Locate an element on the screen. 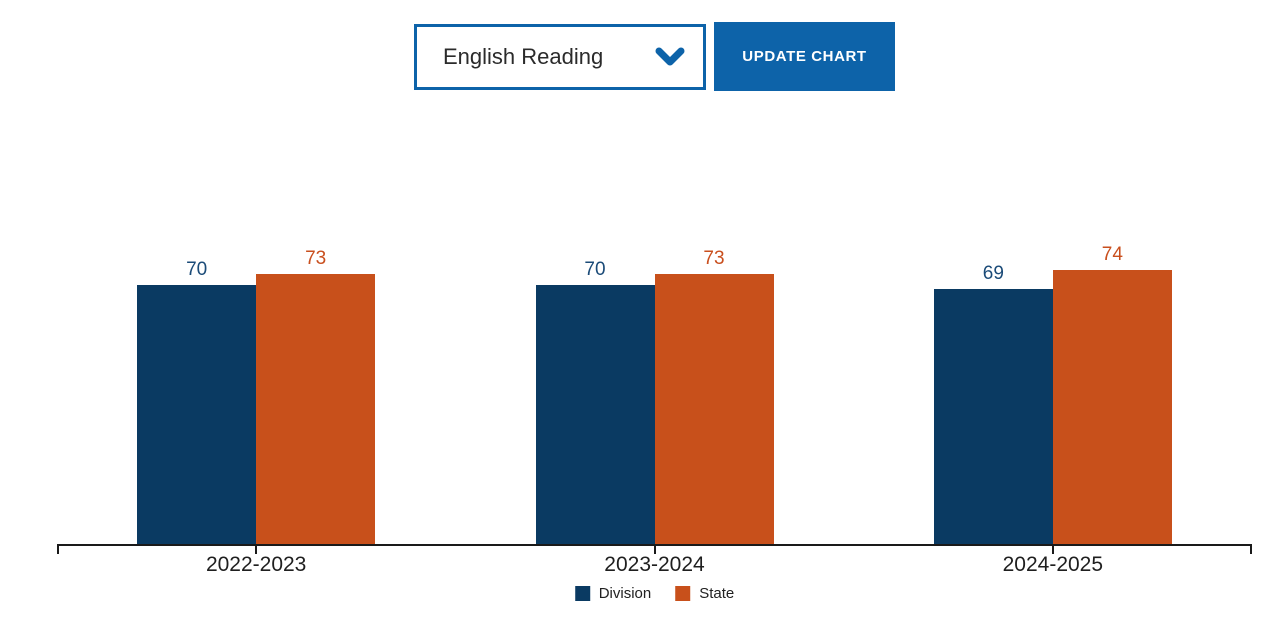 This screenshot has height=625, width=1276. legend-label-state: State is located at coordinates (717, 593).